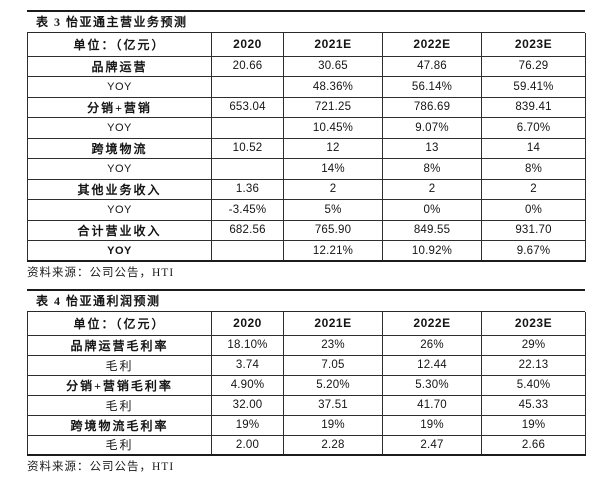 This screenshot has width=610, height=490. Describe the element at coordinates (533, 365) in the screenshot. I see `cell-value: 22.13` at that location.